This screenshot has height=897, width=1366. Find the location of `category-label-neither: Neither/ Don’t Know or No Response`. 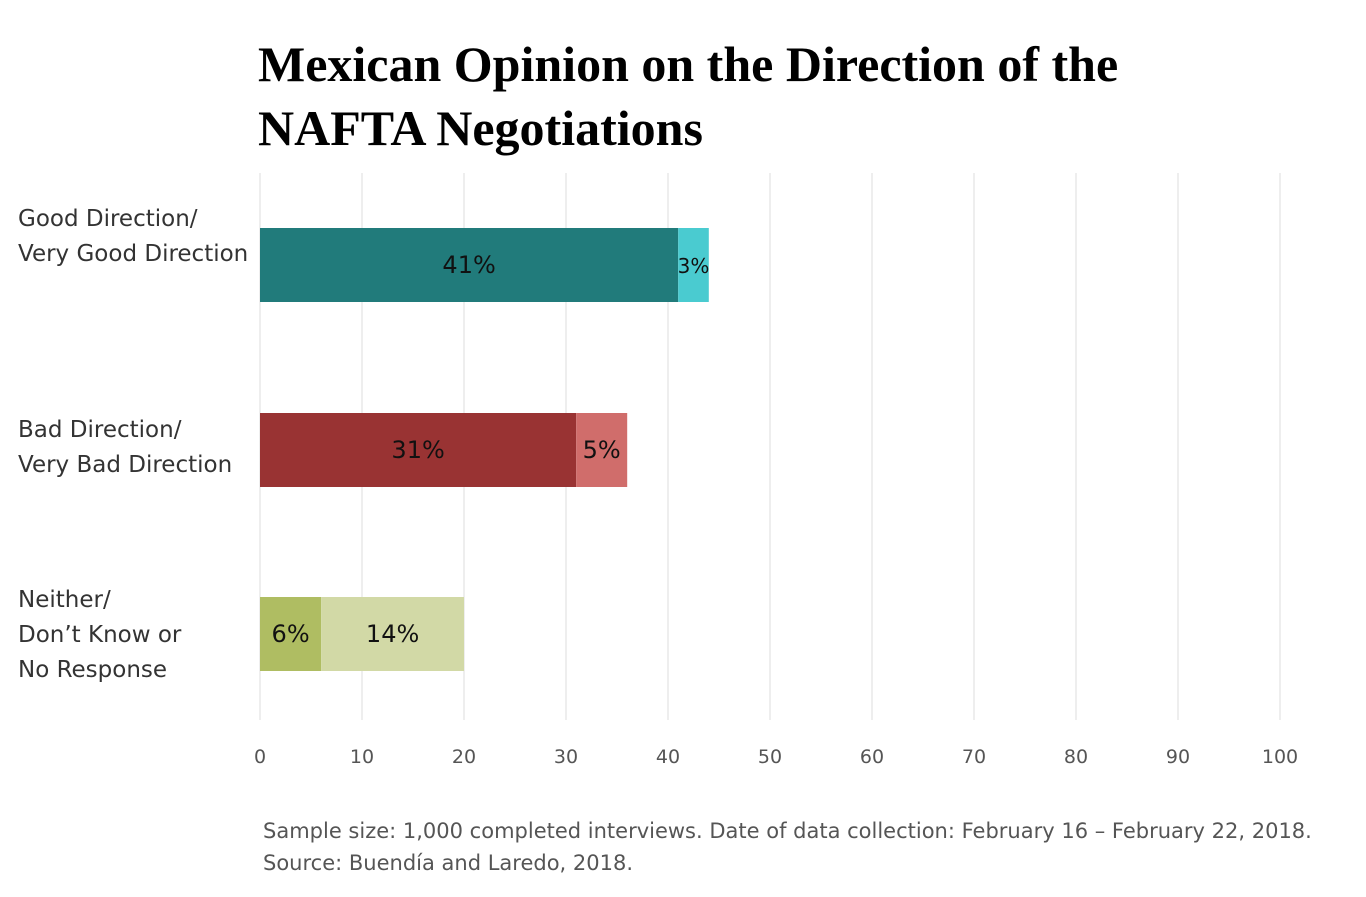

category-label-neither: Neither/ Don’t Know or No Response is located at coordinates (100, 635).